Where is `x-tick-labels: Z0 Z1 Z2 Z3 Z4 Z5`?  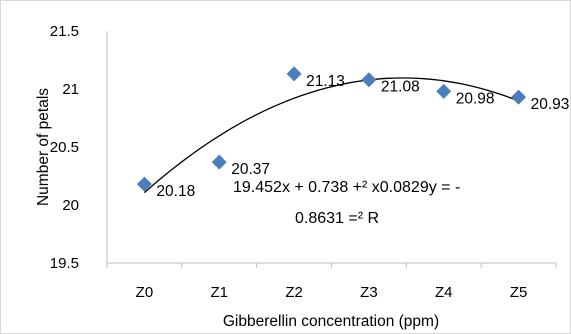 x-tick-labels: Z0 Z1 Z2 Z3 Z4 Z5 is located at coordinates (332, 292).